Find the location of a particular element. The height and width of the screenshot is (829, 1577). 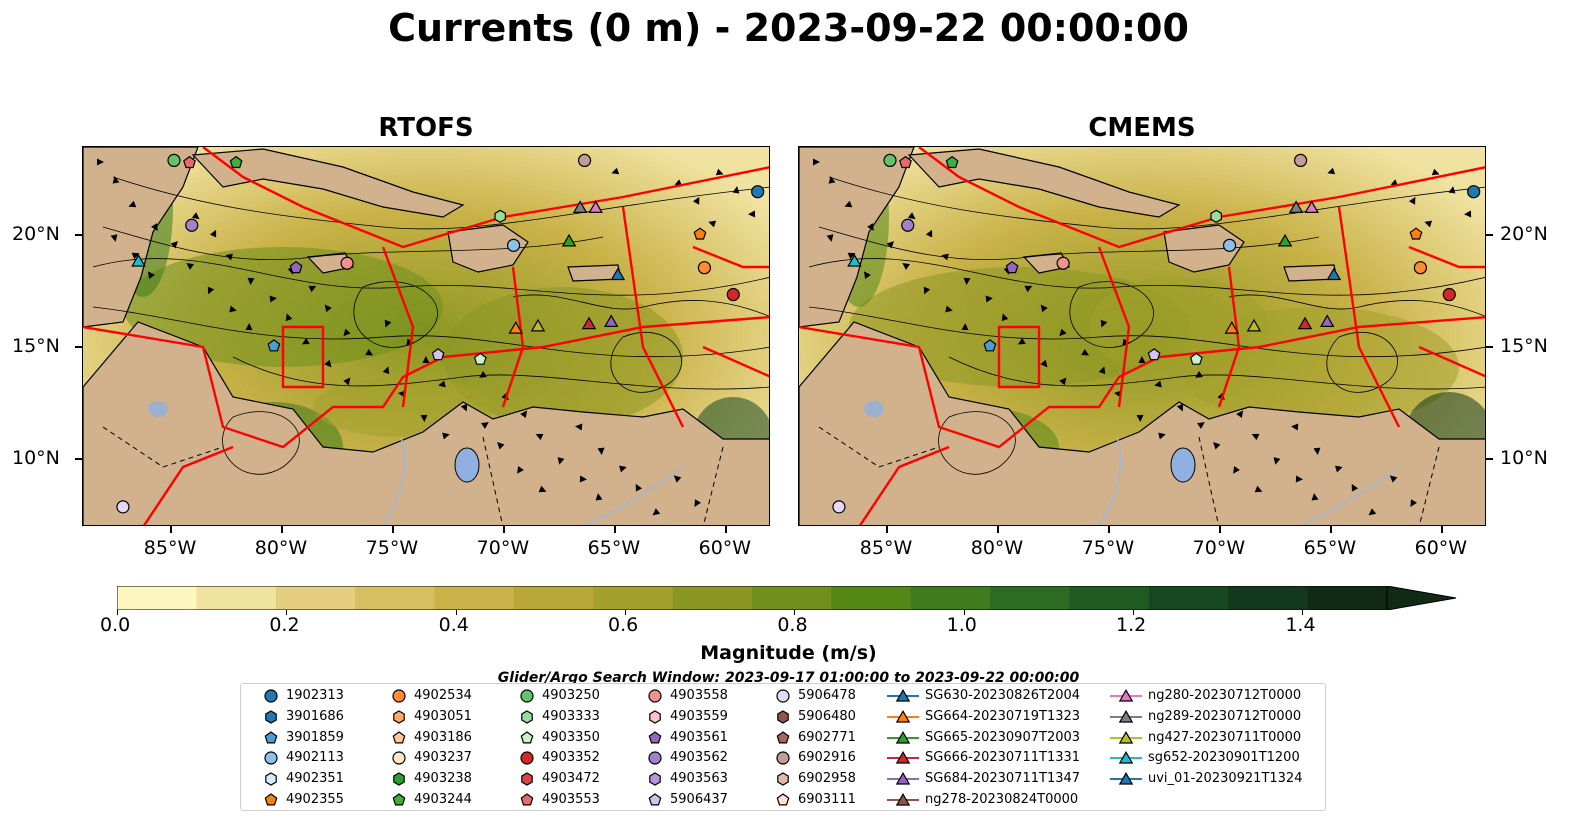

legend-label: 4902351 is located at coordinates (315, 779).